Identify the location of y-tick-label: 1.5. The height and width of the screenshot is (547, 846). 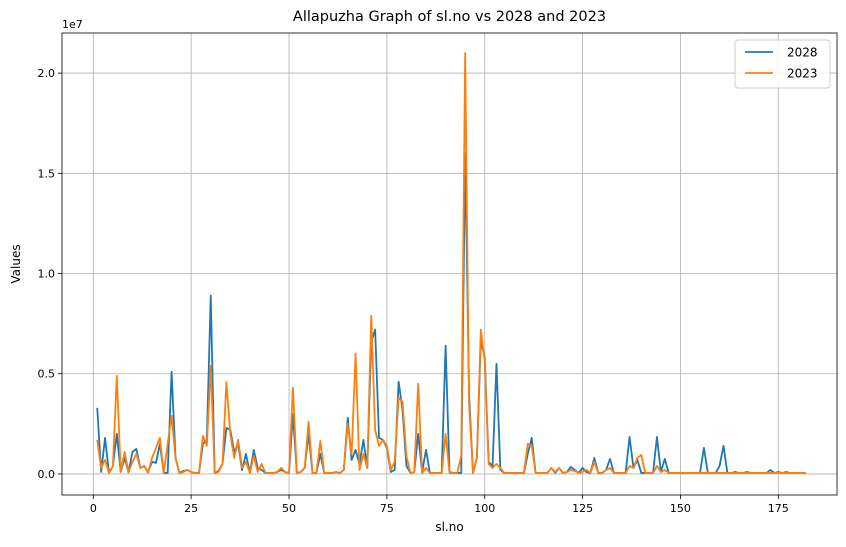
(47, 173).